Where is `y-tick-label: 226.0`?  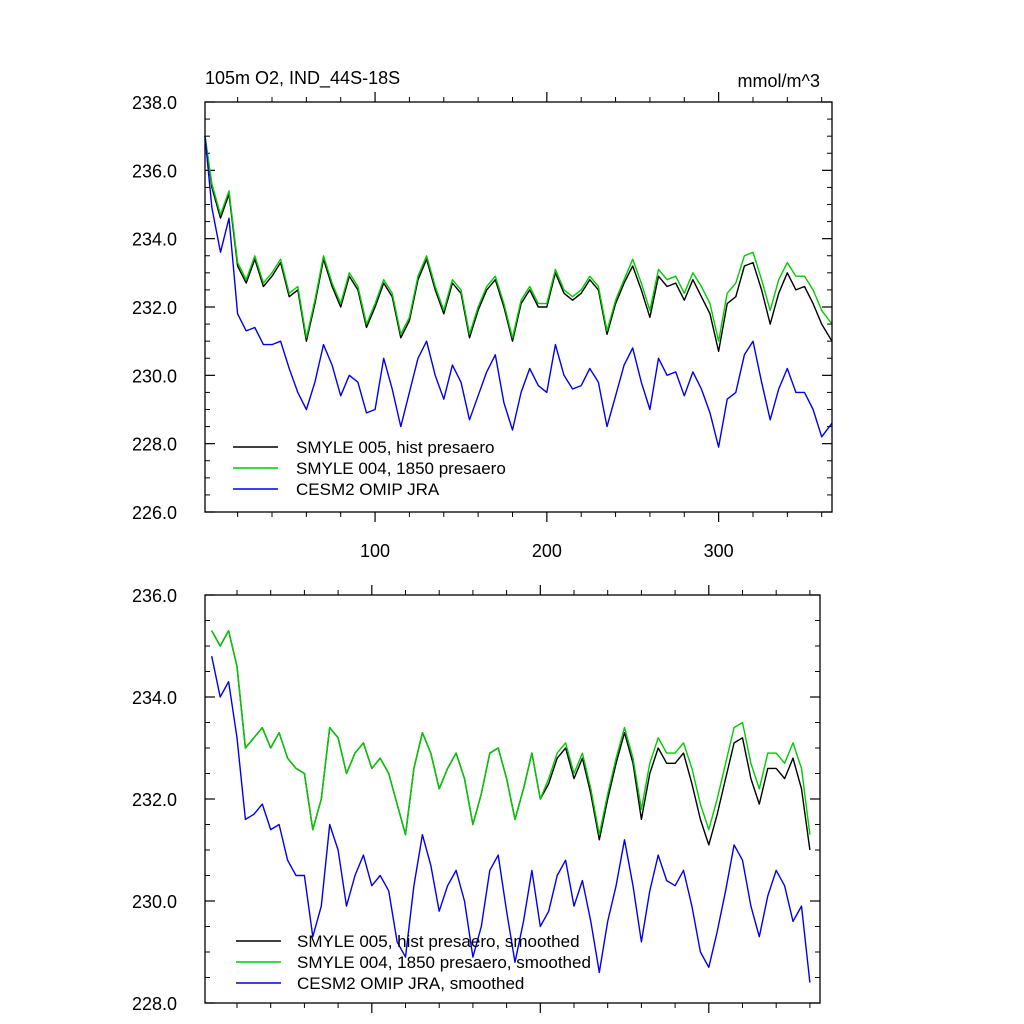 y-tick-label: 226.0 is located at coordinates (154, 513).